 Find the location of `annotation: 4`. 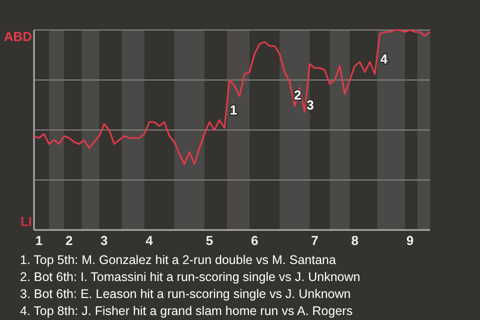

annotation: 4 is located at coordinates (384, 58).